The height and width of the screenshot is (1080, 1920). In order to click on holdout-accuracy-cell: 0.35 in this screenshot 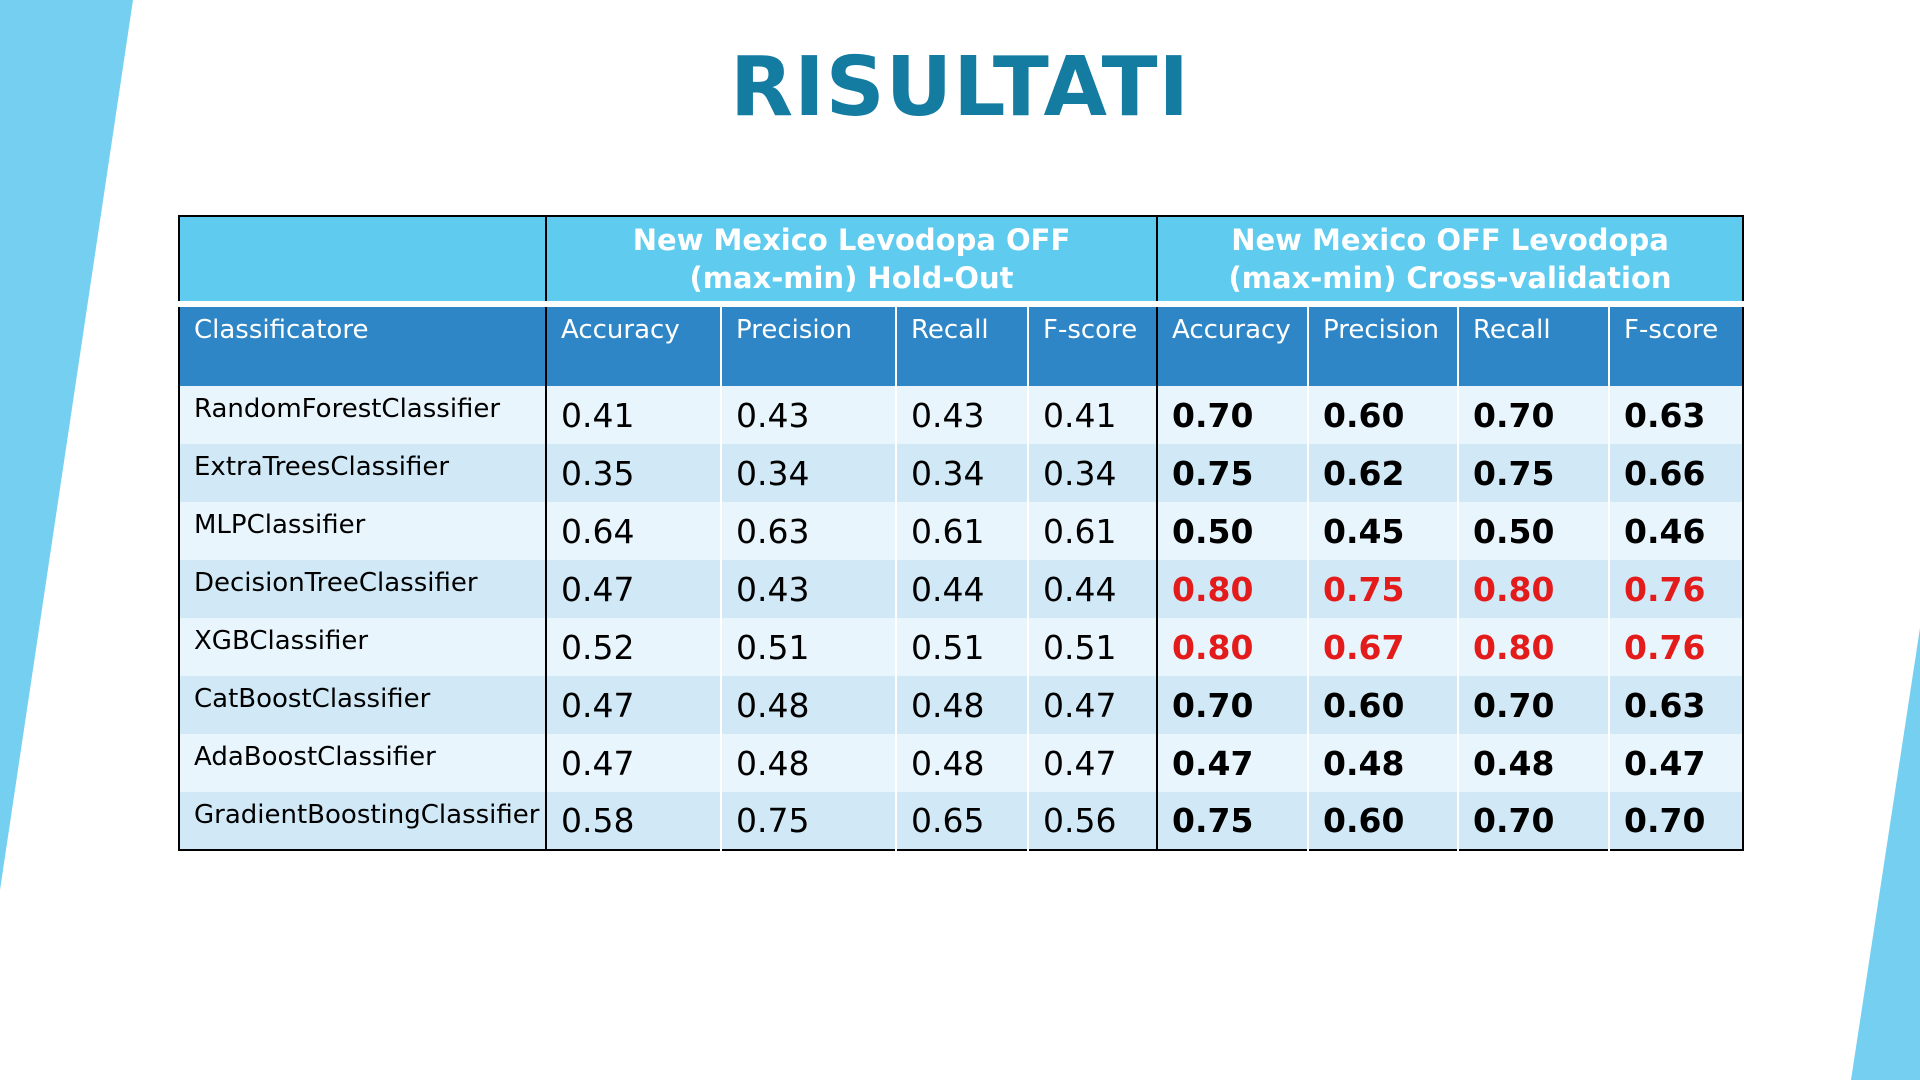, I will do `click(634, 473)`.